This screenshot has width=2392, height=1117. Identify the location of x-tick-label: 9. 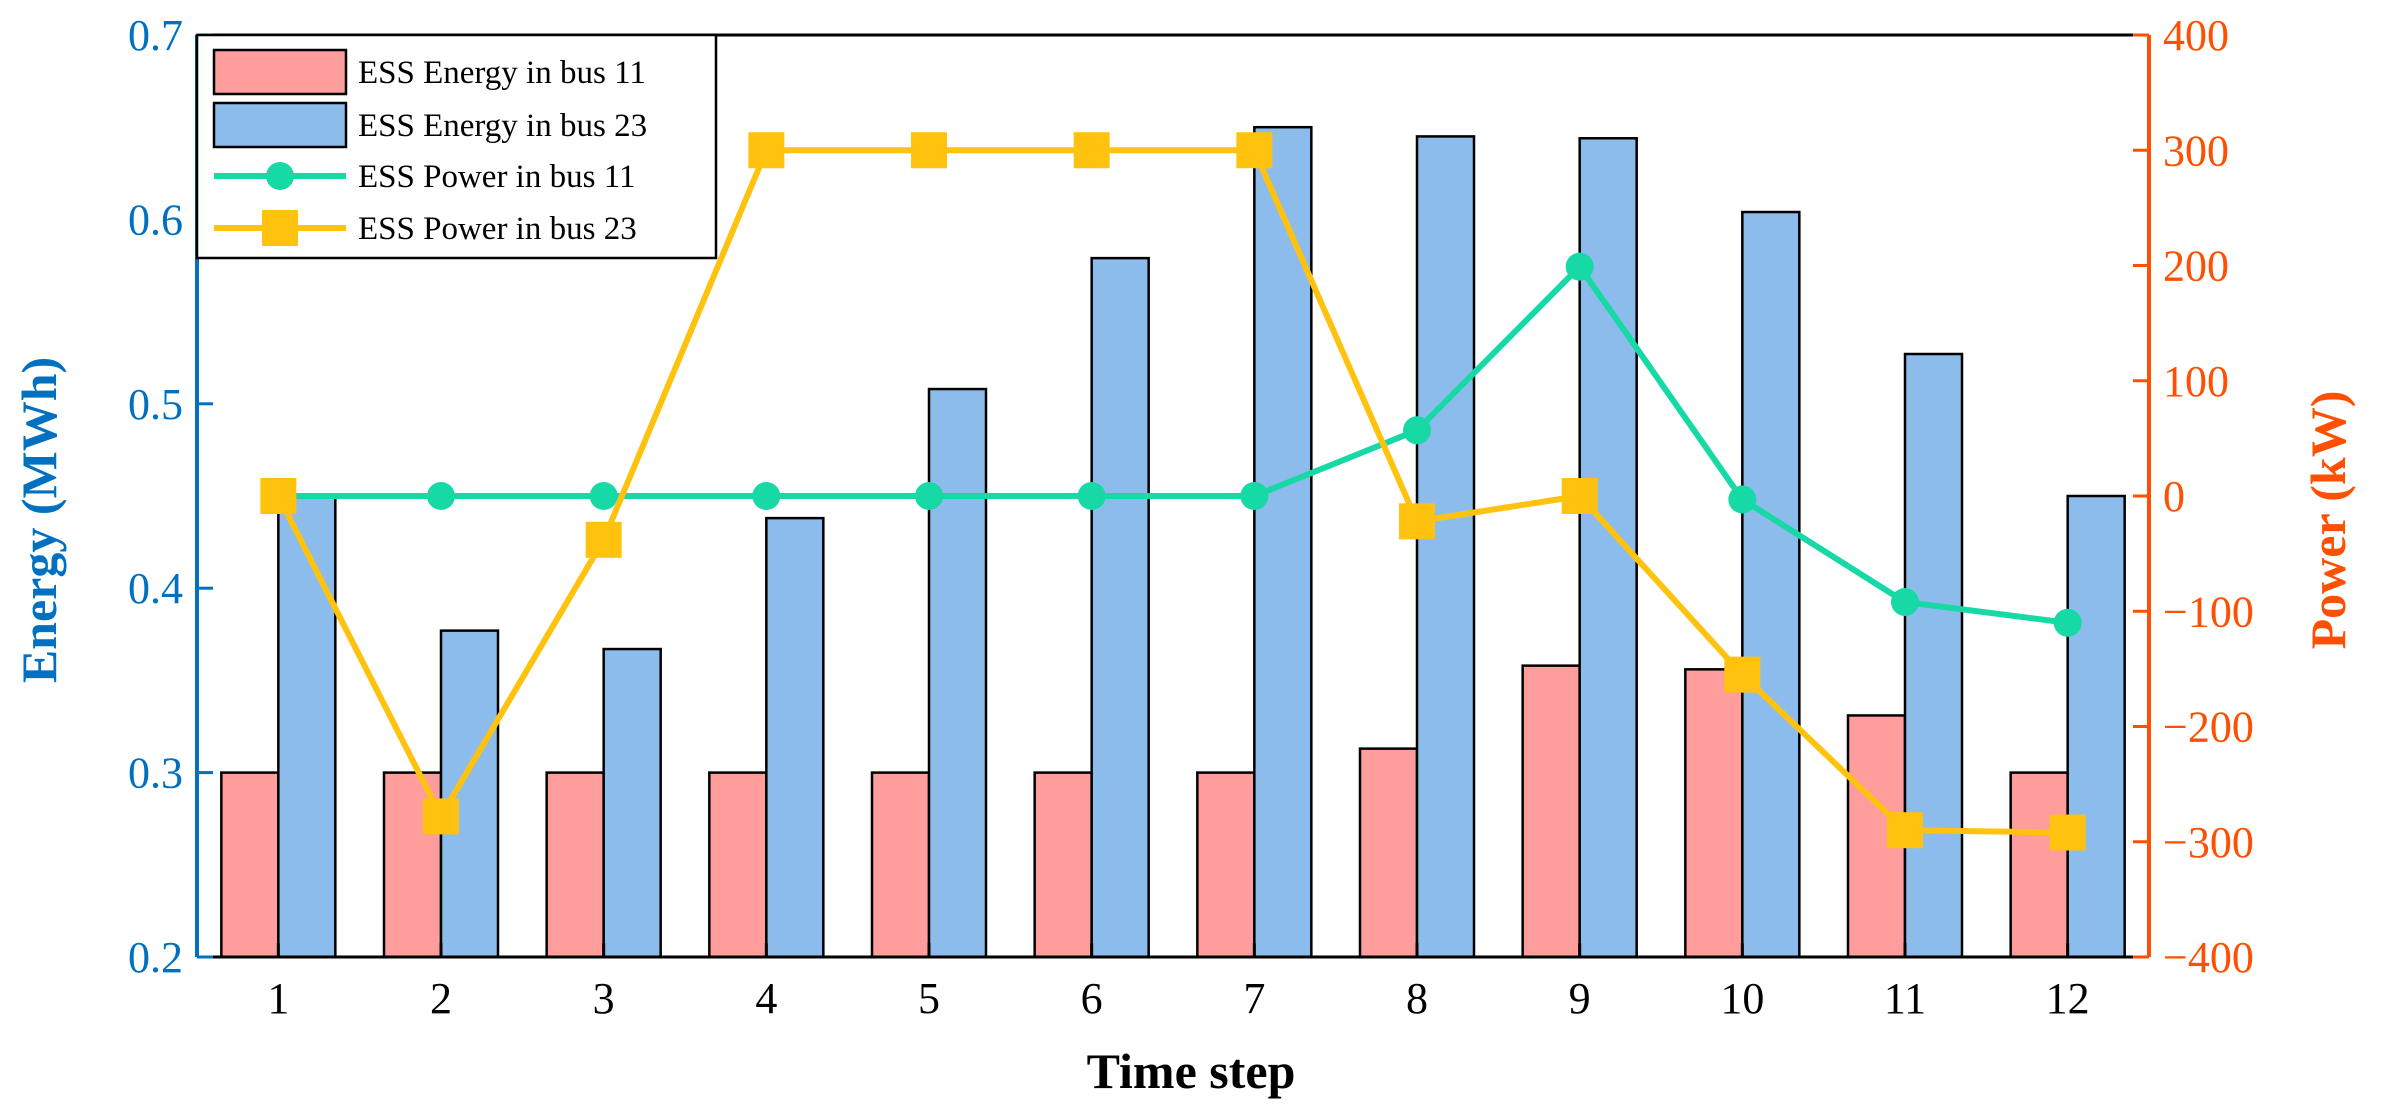
(1580, 998).